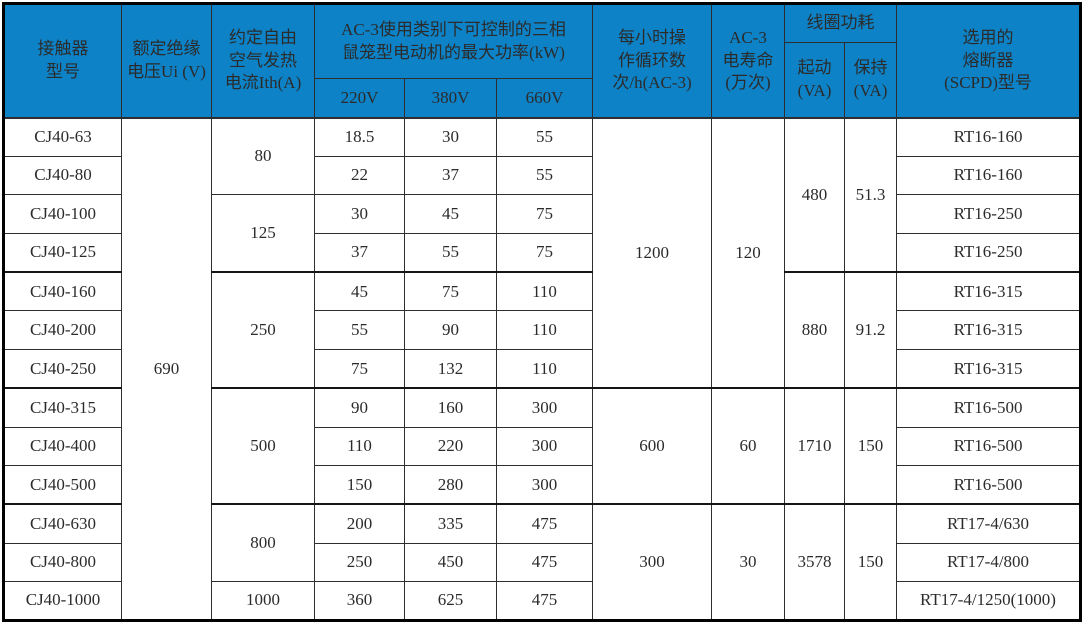  Describe the element at coordinates (359, 523) in the screenshot. I see `cell-power-220v: 200` at that location.